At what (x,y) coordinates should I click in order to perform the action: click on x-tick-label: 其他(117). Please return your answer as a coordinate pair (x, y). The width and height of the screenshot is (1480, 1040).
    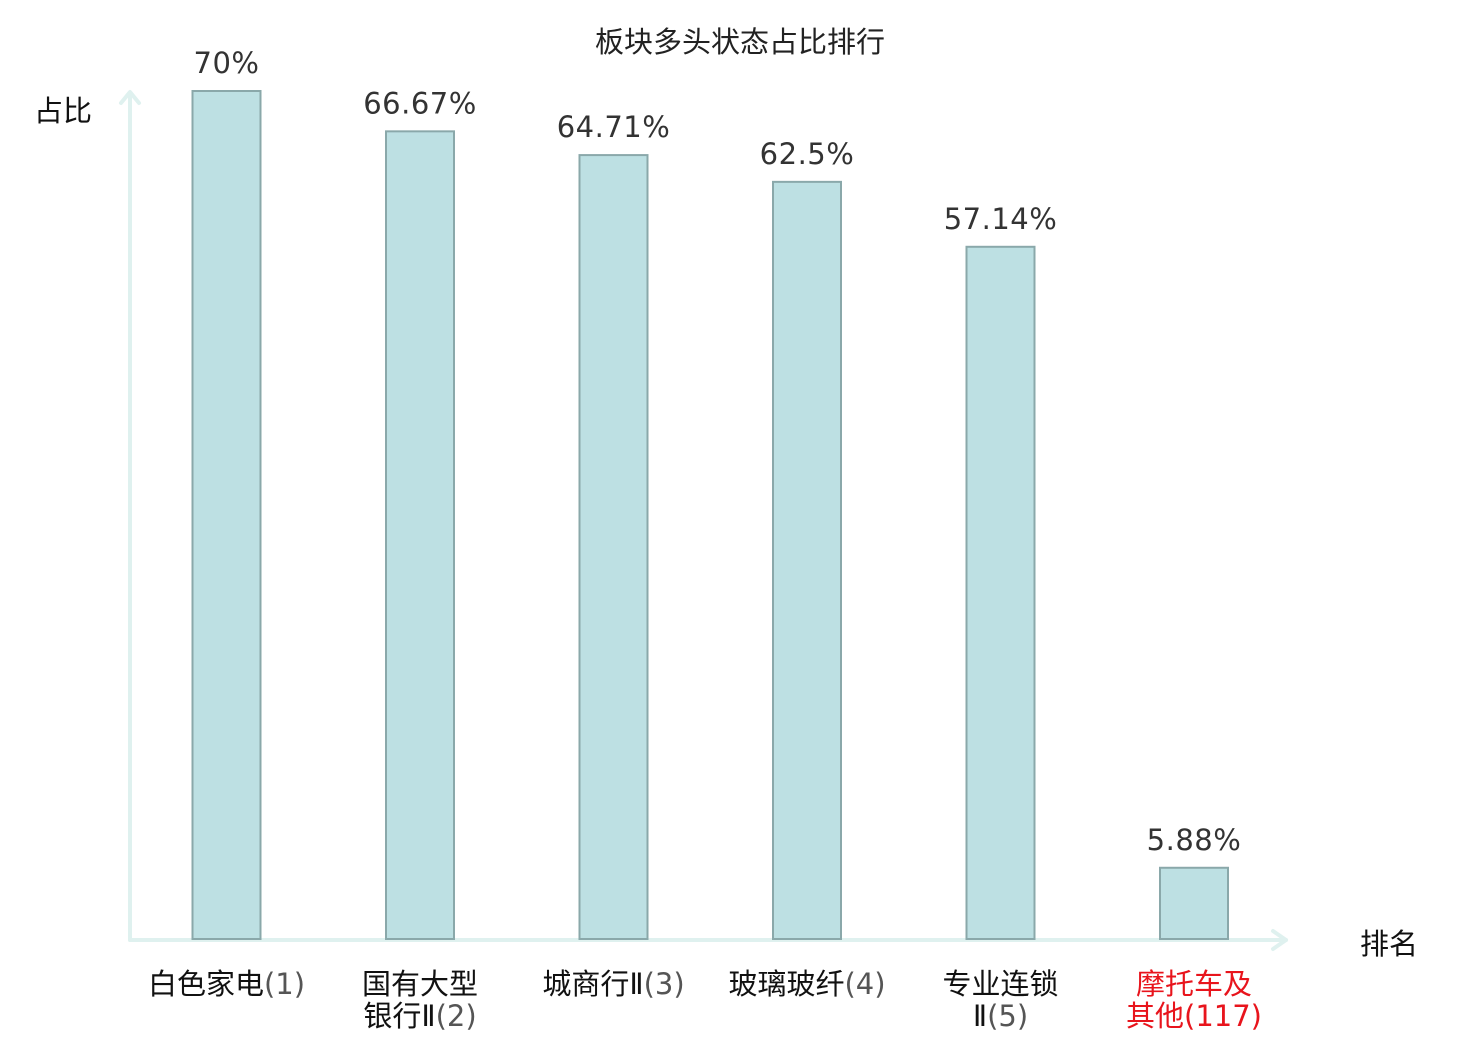
    Looking at the image, I should click on (1194, 1016).